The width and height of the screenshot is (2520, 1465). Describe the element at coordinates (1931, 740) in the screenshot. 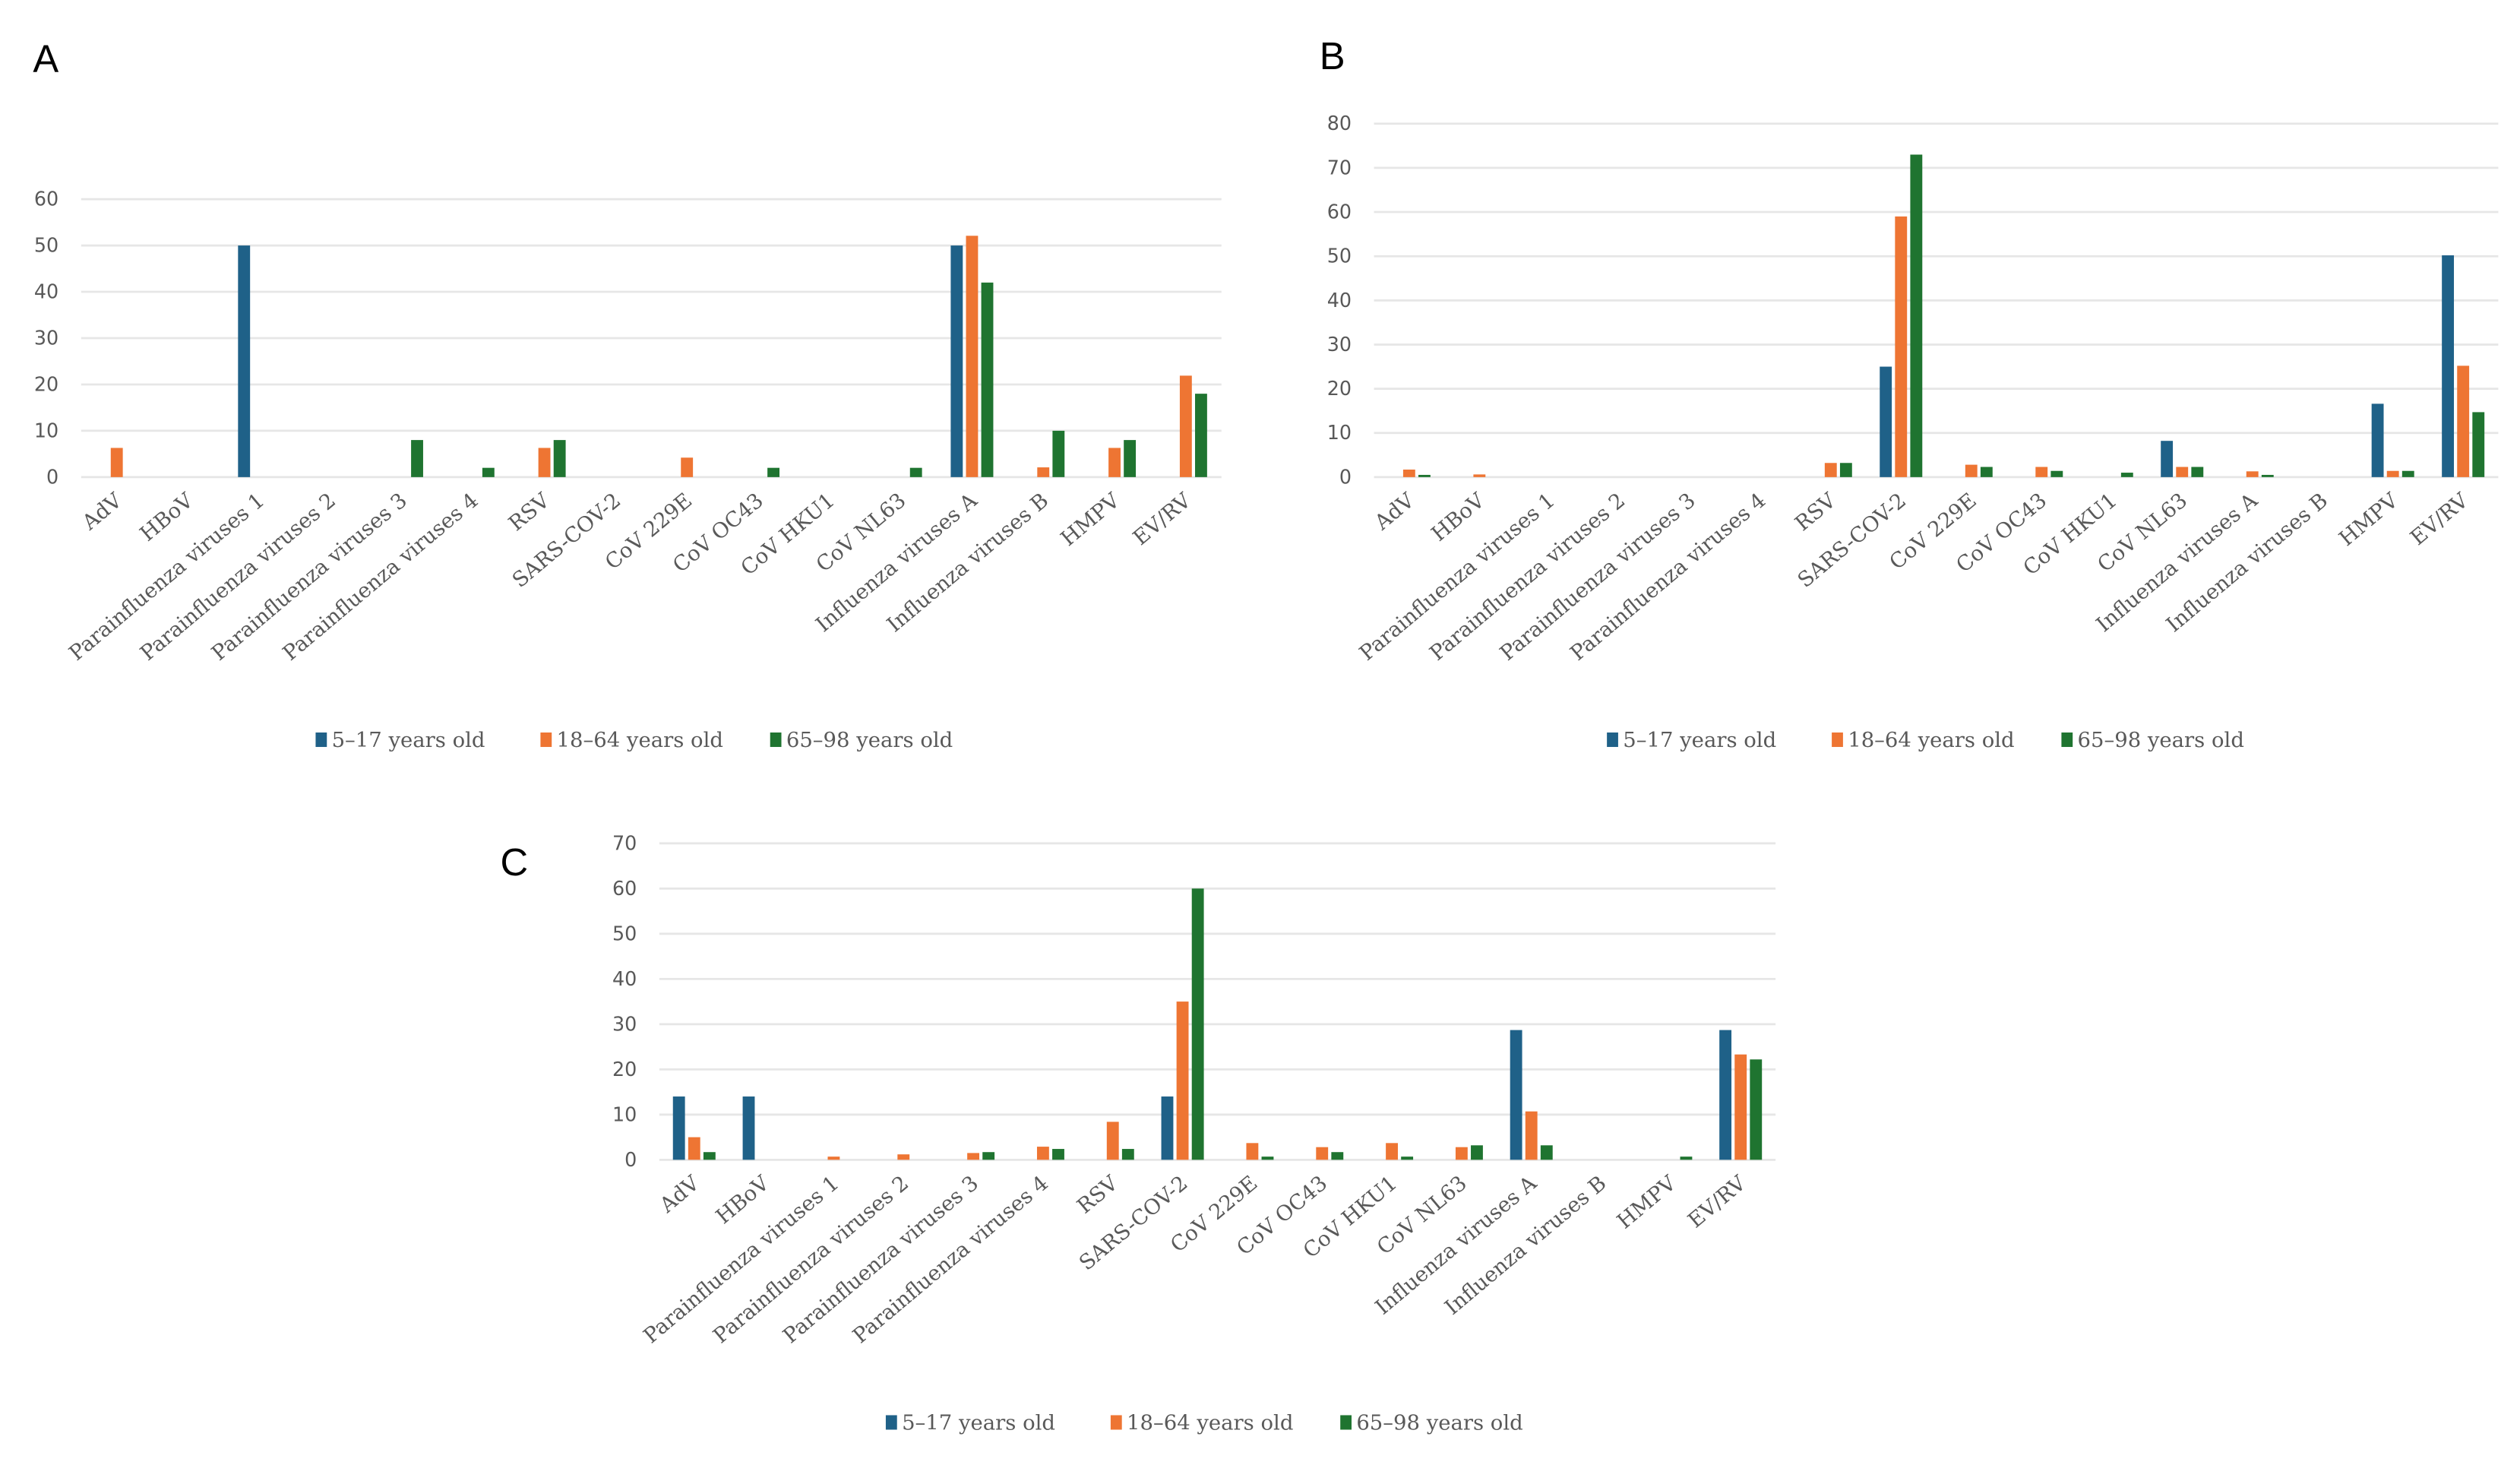

I see `legend-label: 18–64 years old` at that location.